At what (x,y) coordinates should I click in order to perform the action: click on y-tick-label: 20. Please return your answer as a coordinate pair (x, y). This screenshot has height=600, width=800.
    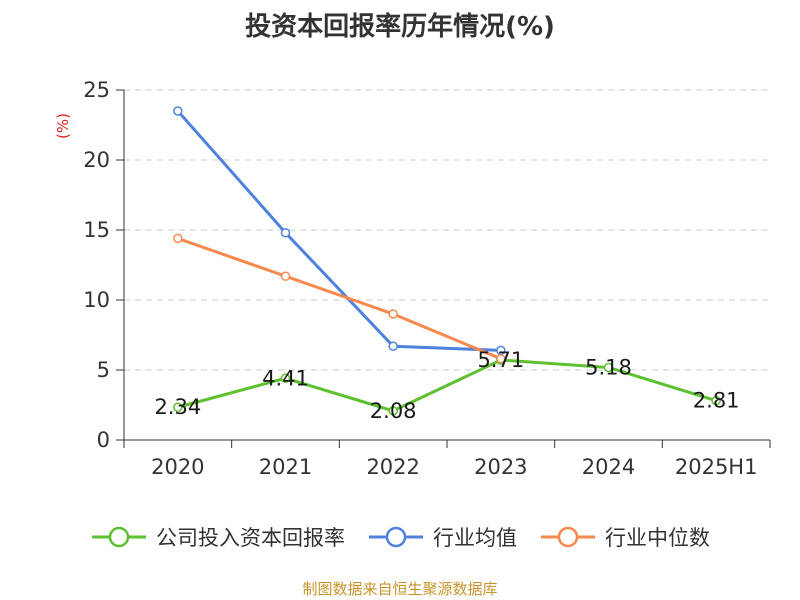
    Looking at the image, I should click on (96, 160).